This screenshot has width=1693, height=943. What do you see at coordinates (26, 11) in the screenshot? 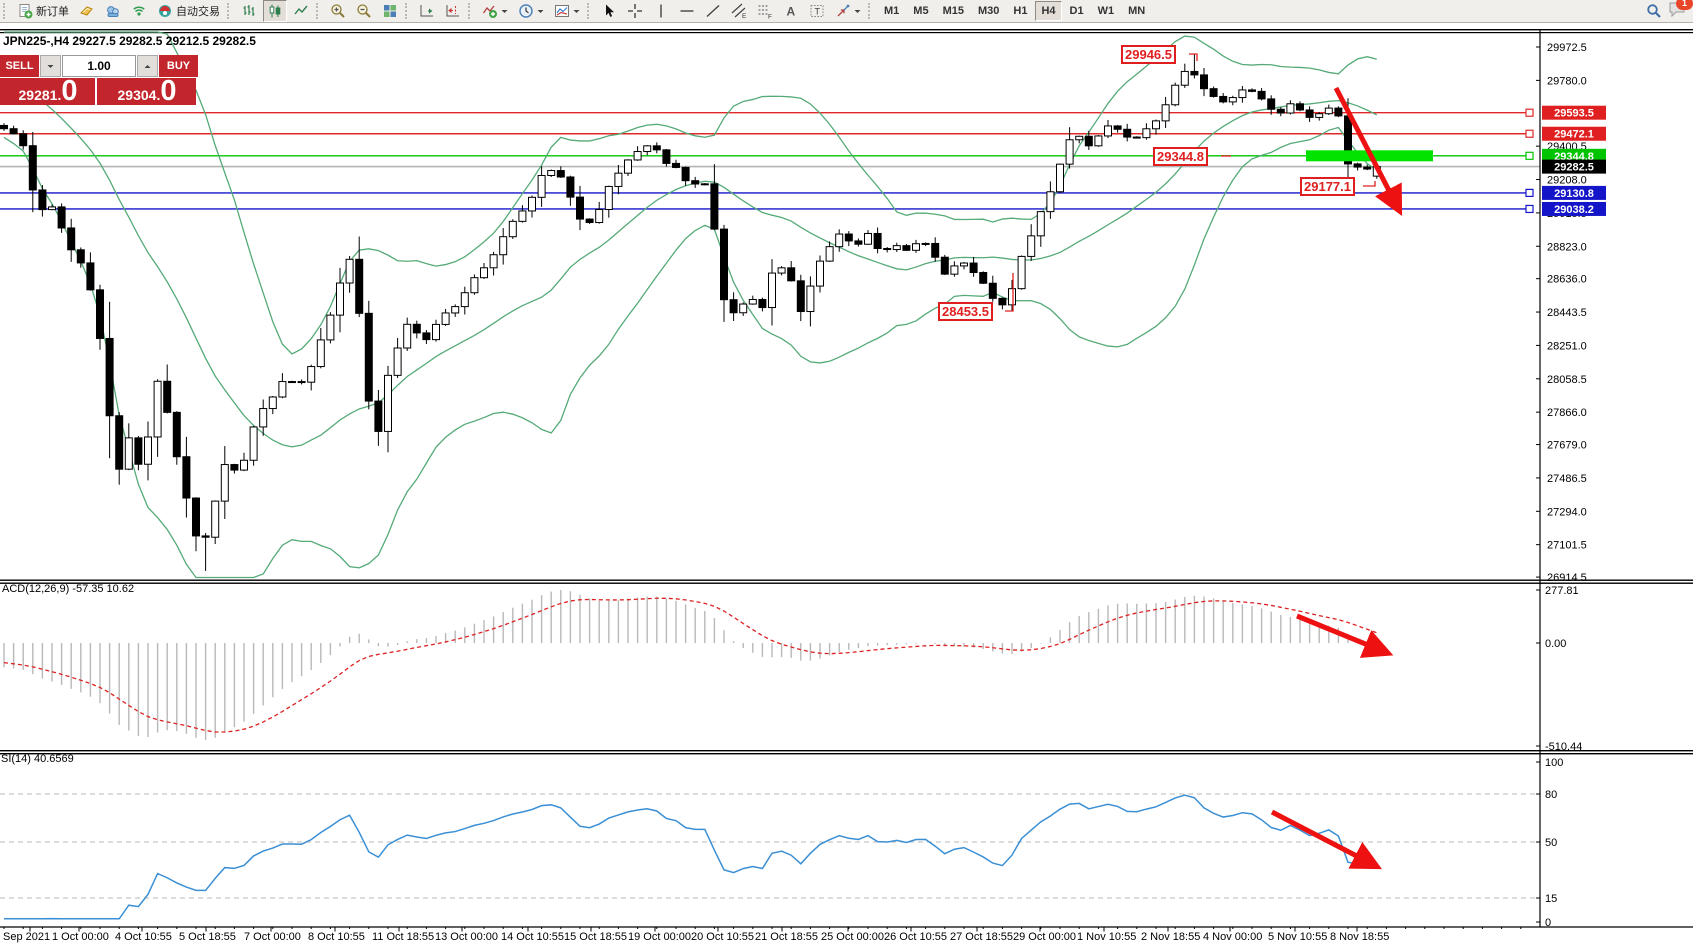
I see `new-order-icon` at bounding box center [26, 11].